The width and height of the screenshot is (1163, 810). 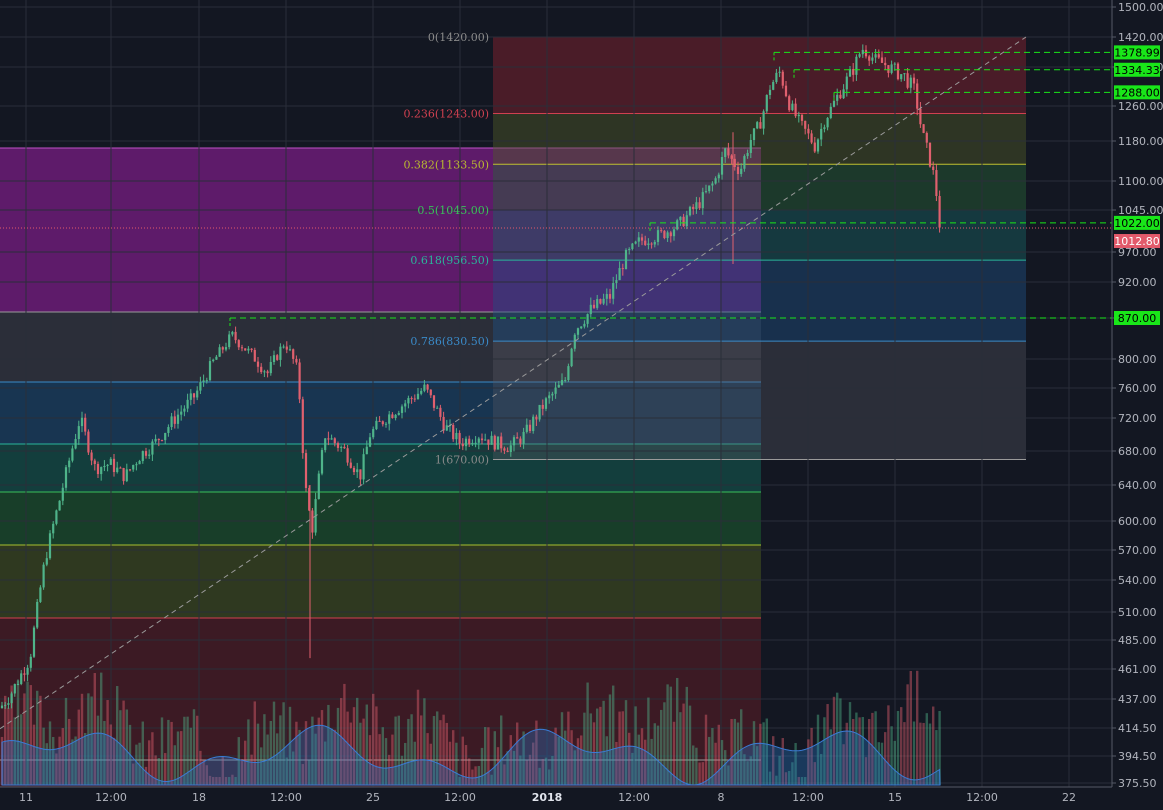 What do you see at coordinates (446, 164) in the screenshot?
I see `fib-level-label: 0.382(1133.50)` at bounding box center [446, 164].